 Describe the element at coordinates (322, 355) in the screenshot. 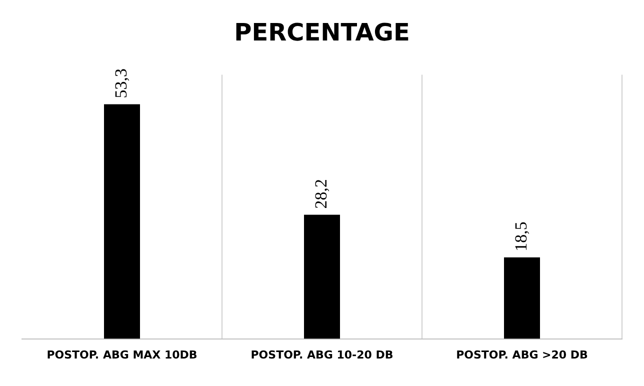

I see `x-tick-label: POSTOP. ABG 10-20 DB` at that location.